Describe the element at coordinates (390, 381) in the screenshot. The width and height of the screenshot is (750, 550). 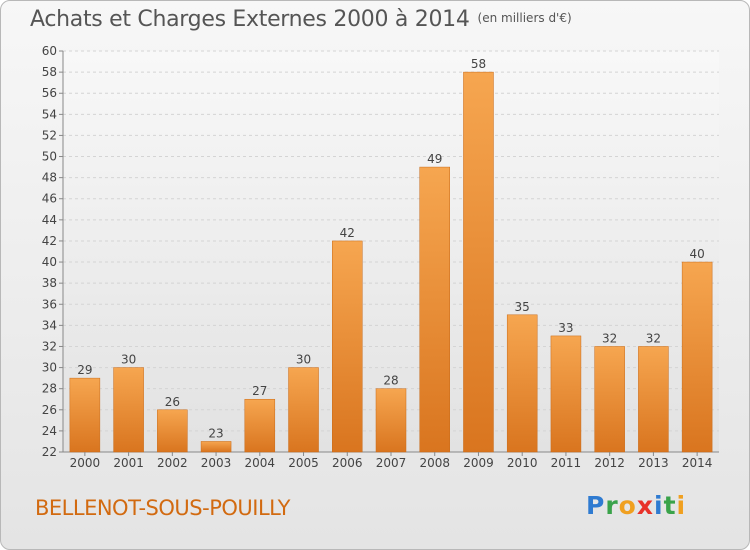
I see `data-label-2007: 28` at that location.